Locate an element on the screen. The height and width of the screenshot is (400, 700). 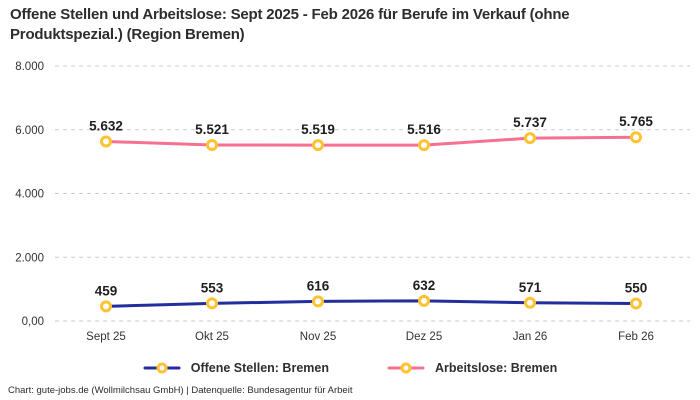
y-tick-label: 6.000 is located at coordinates (29, 131).